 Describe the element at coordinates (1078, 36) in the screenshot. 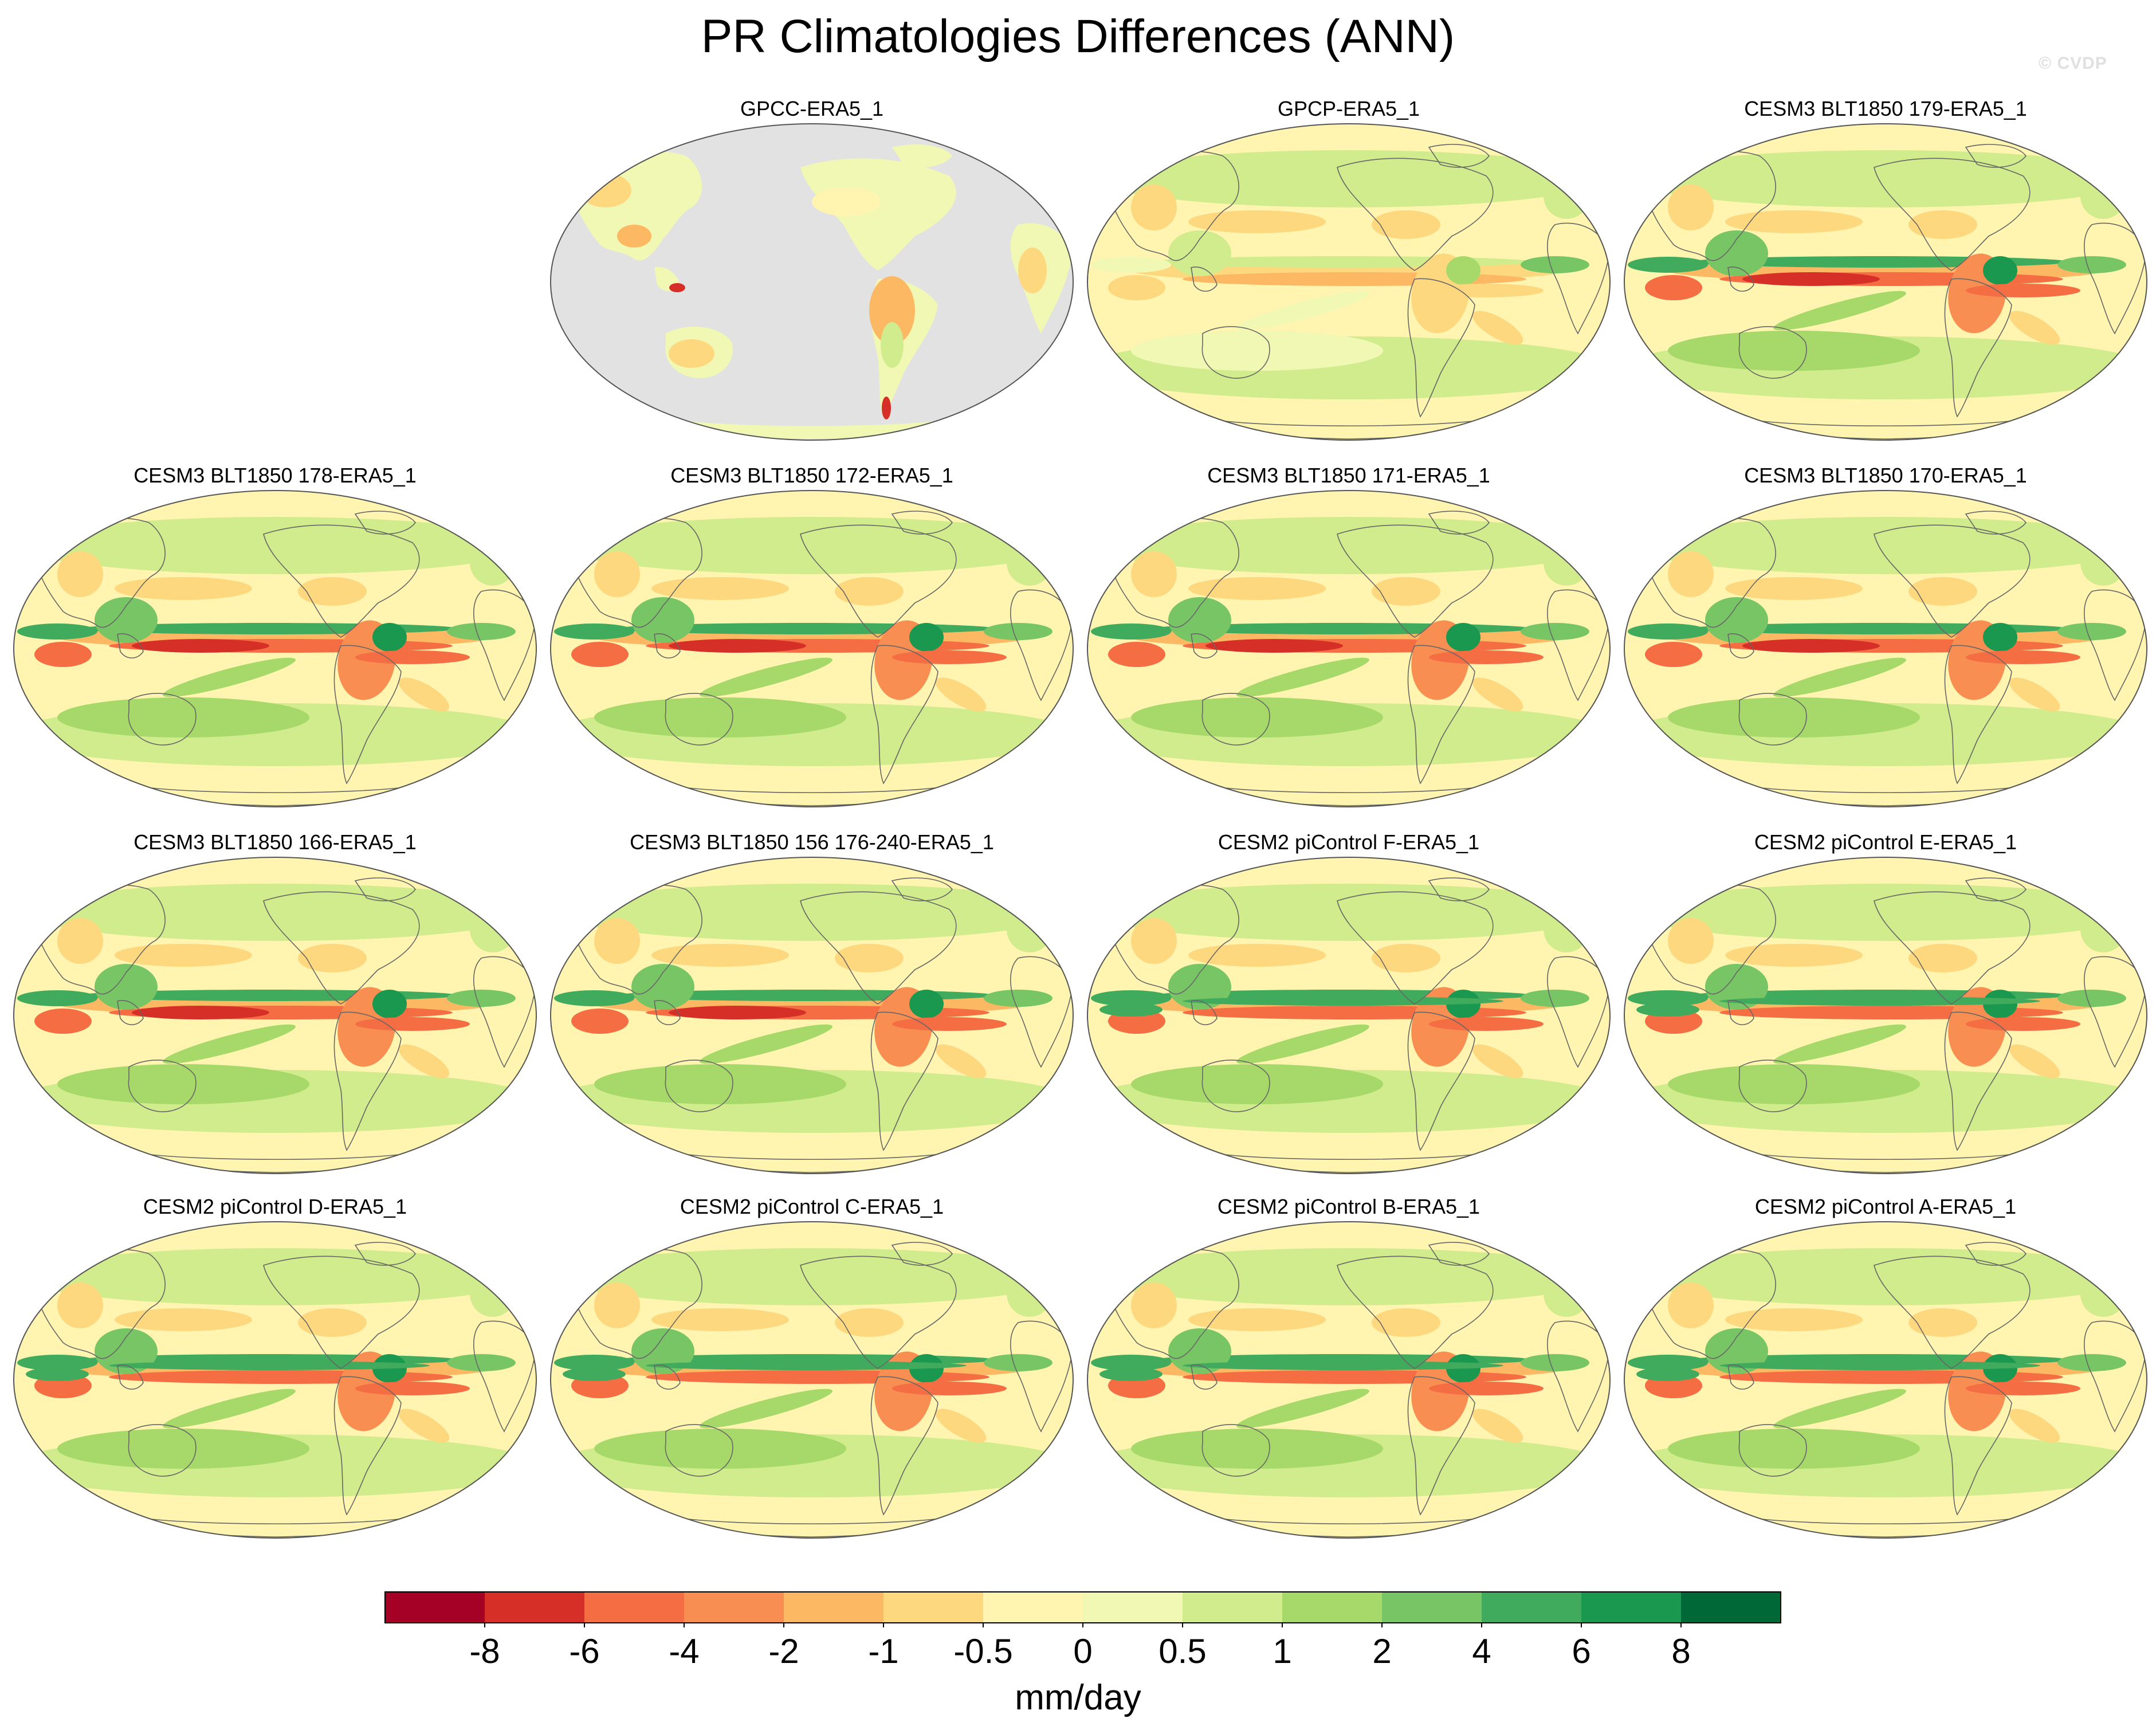

I see `page-title: PR Climatologies Differences (ANN)` at that location.